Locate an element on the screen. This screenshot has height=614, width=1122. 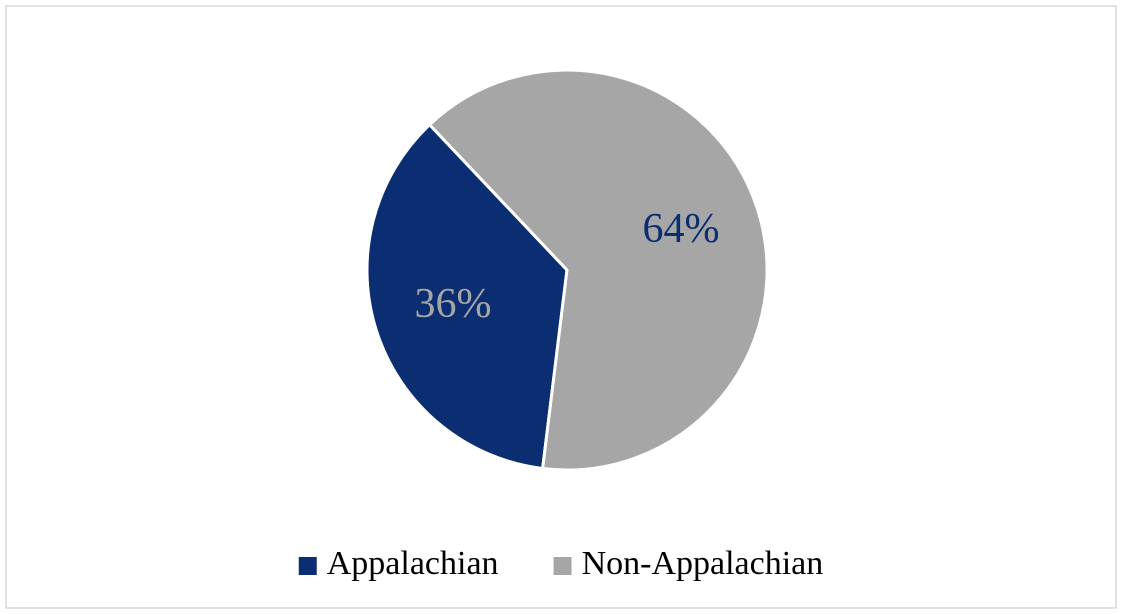
legend-label: Non-Appalachian is located at coordinates (703, 563).